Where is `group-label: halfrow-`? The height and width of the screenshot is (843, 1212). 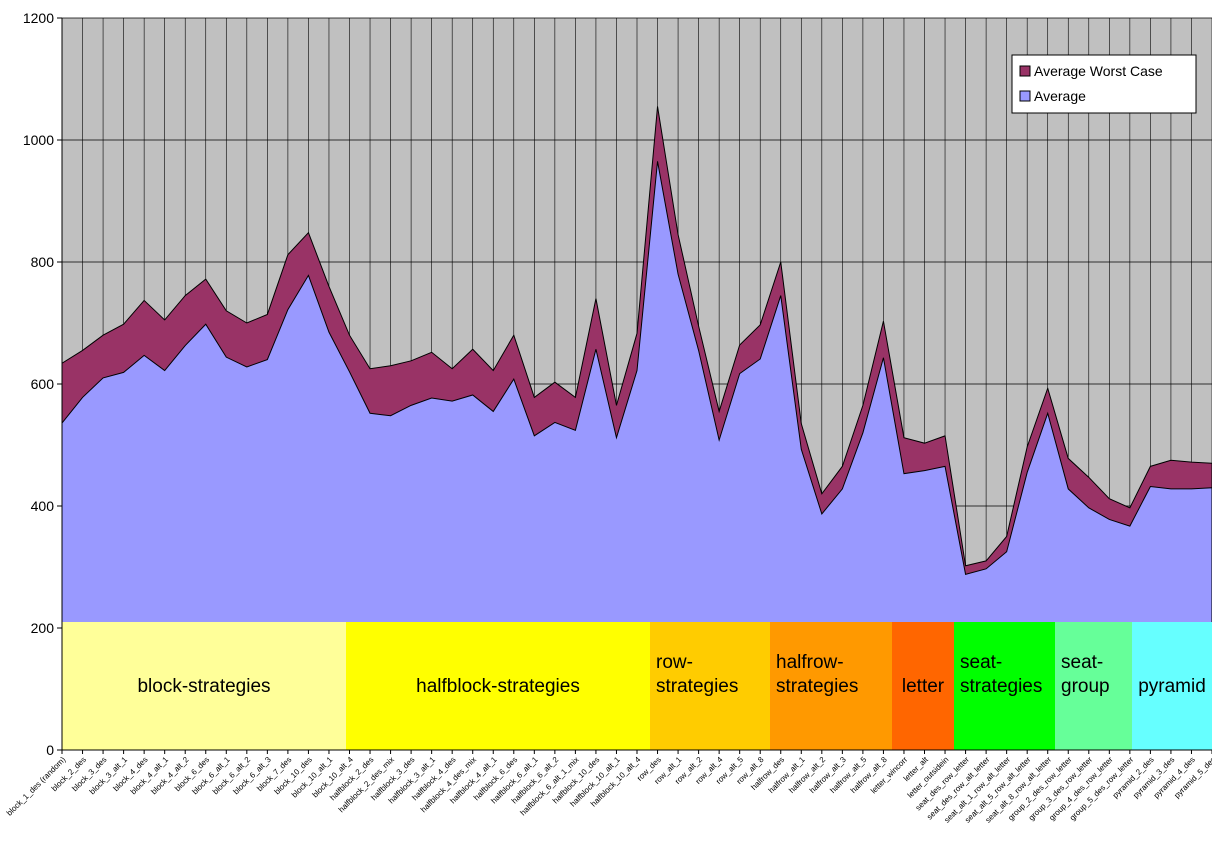
group-label: halfrow- is located at coordinates (810, 662).